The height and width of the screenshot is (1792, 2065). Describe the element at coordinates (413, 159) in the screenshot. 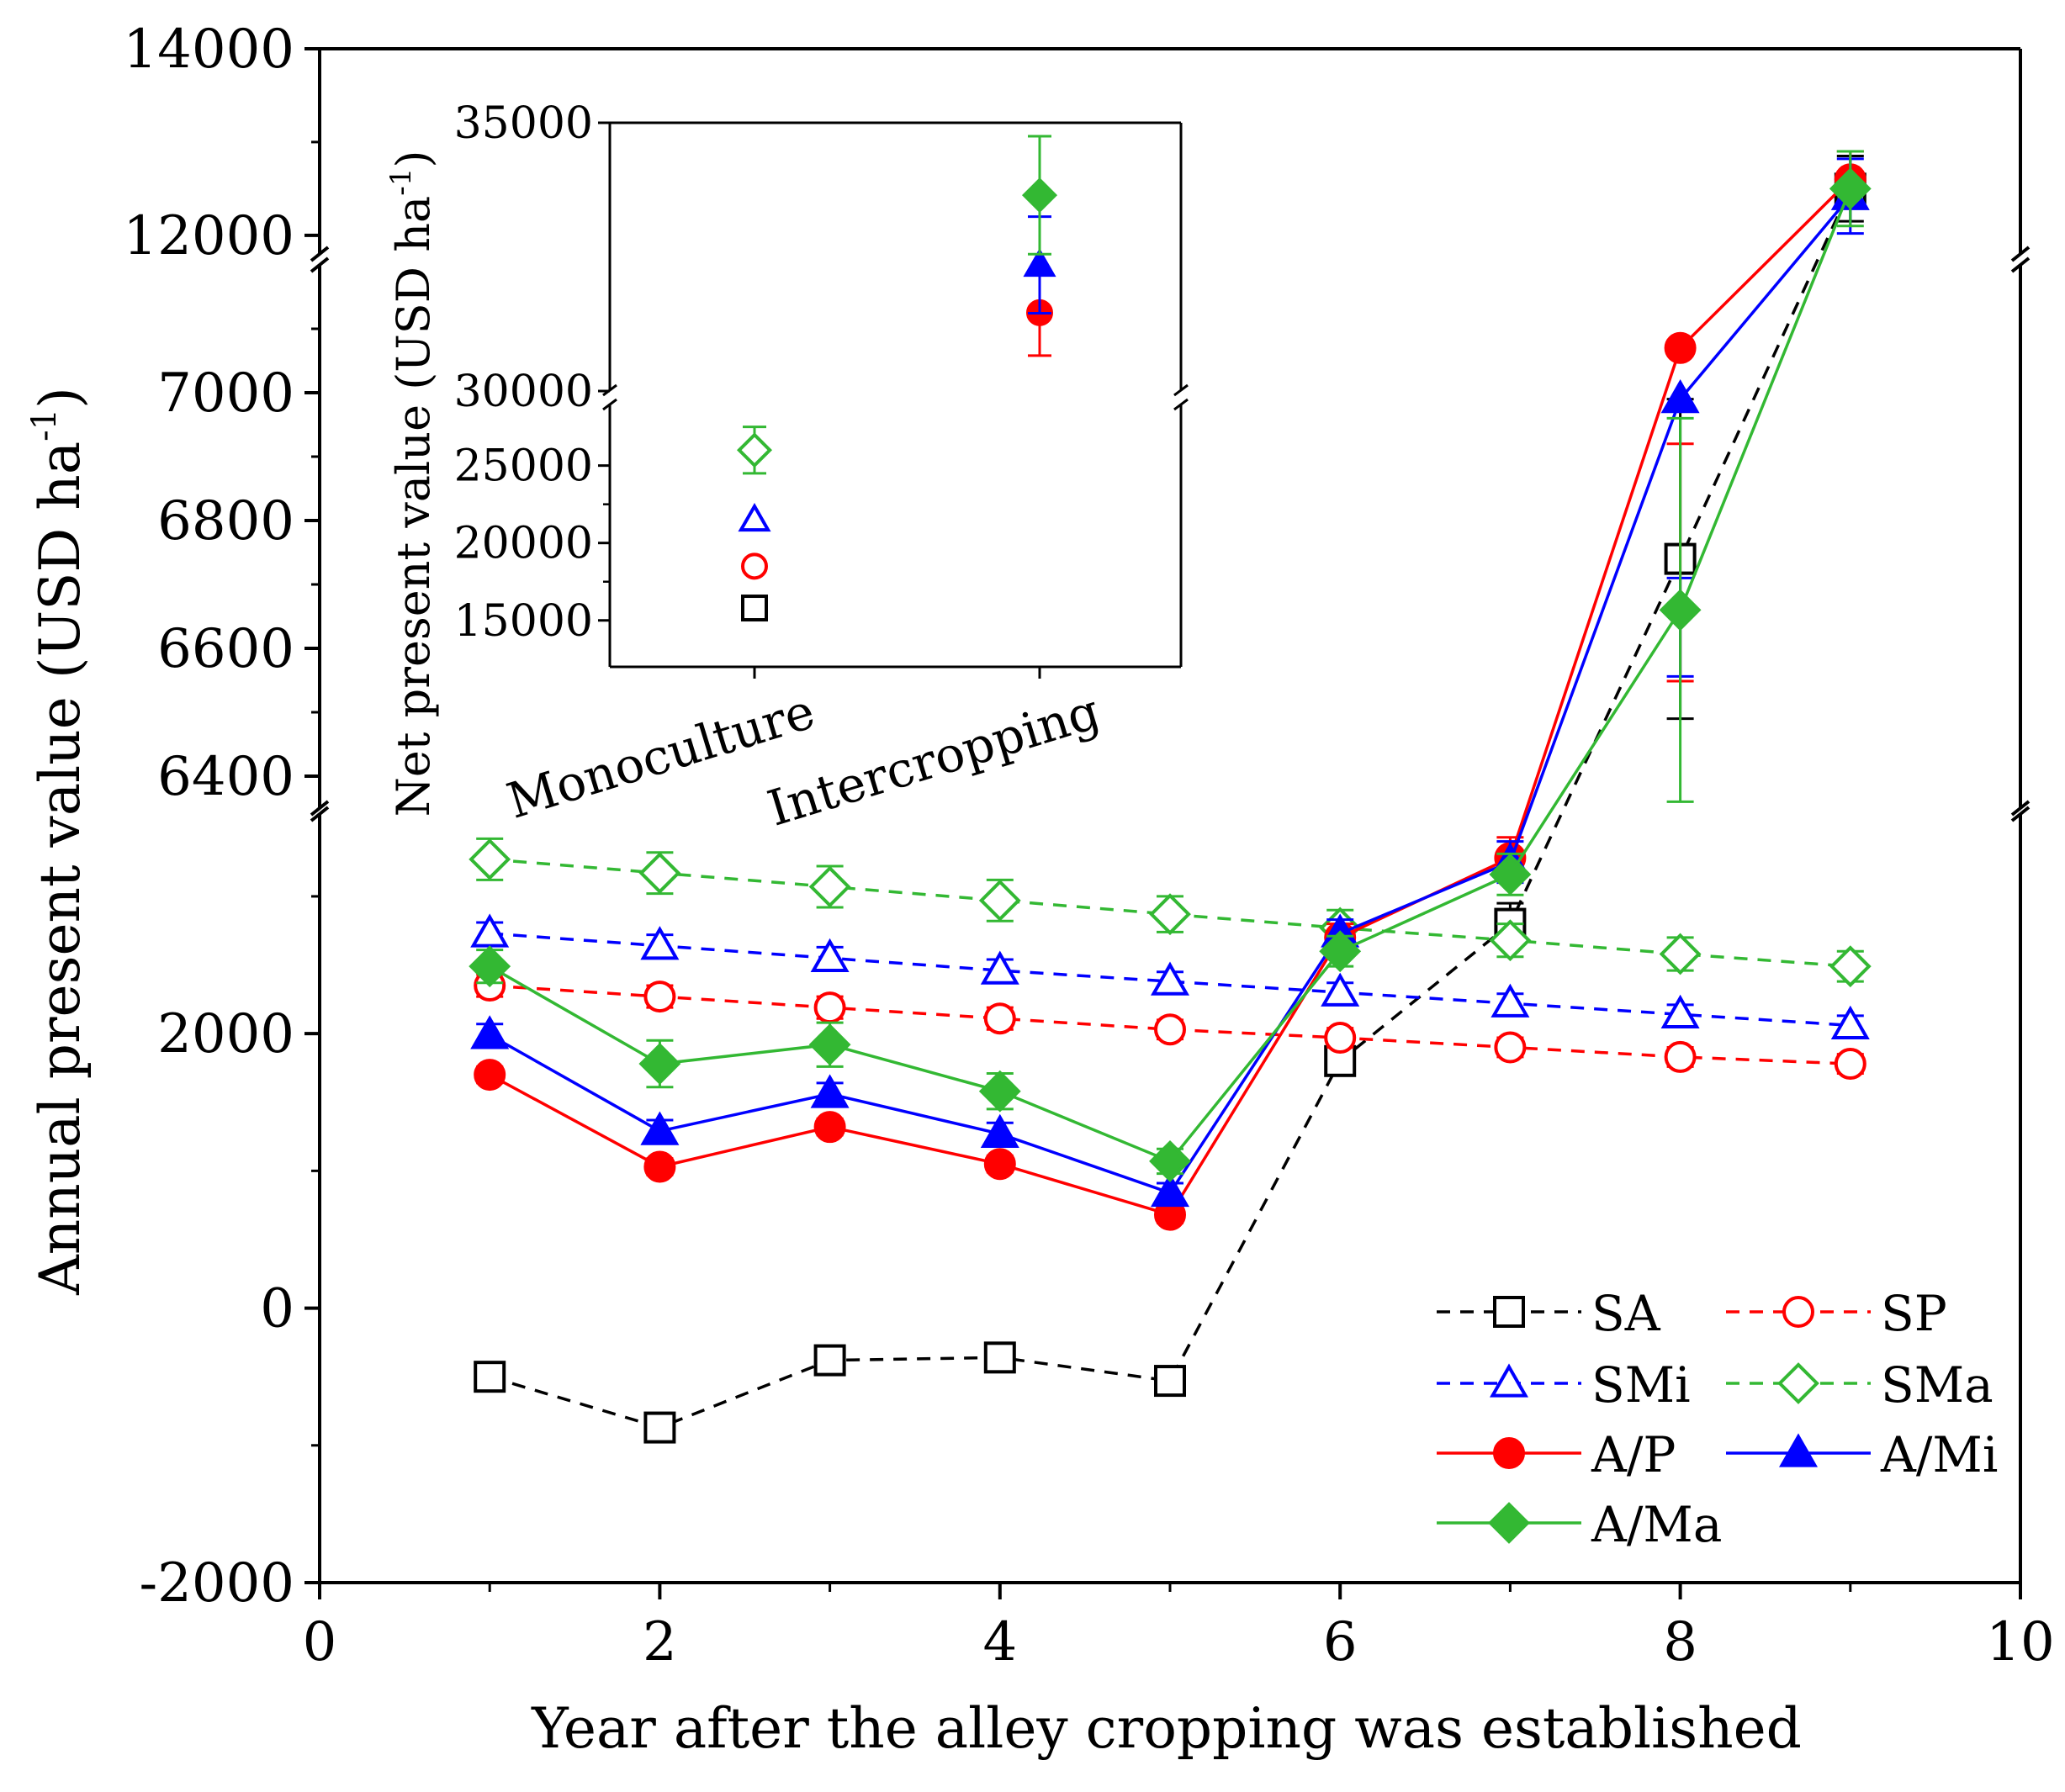

I see `inset-y-axis-title-close: )` at that location.